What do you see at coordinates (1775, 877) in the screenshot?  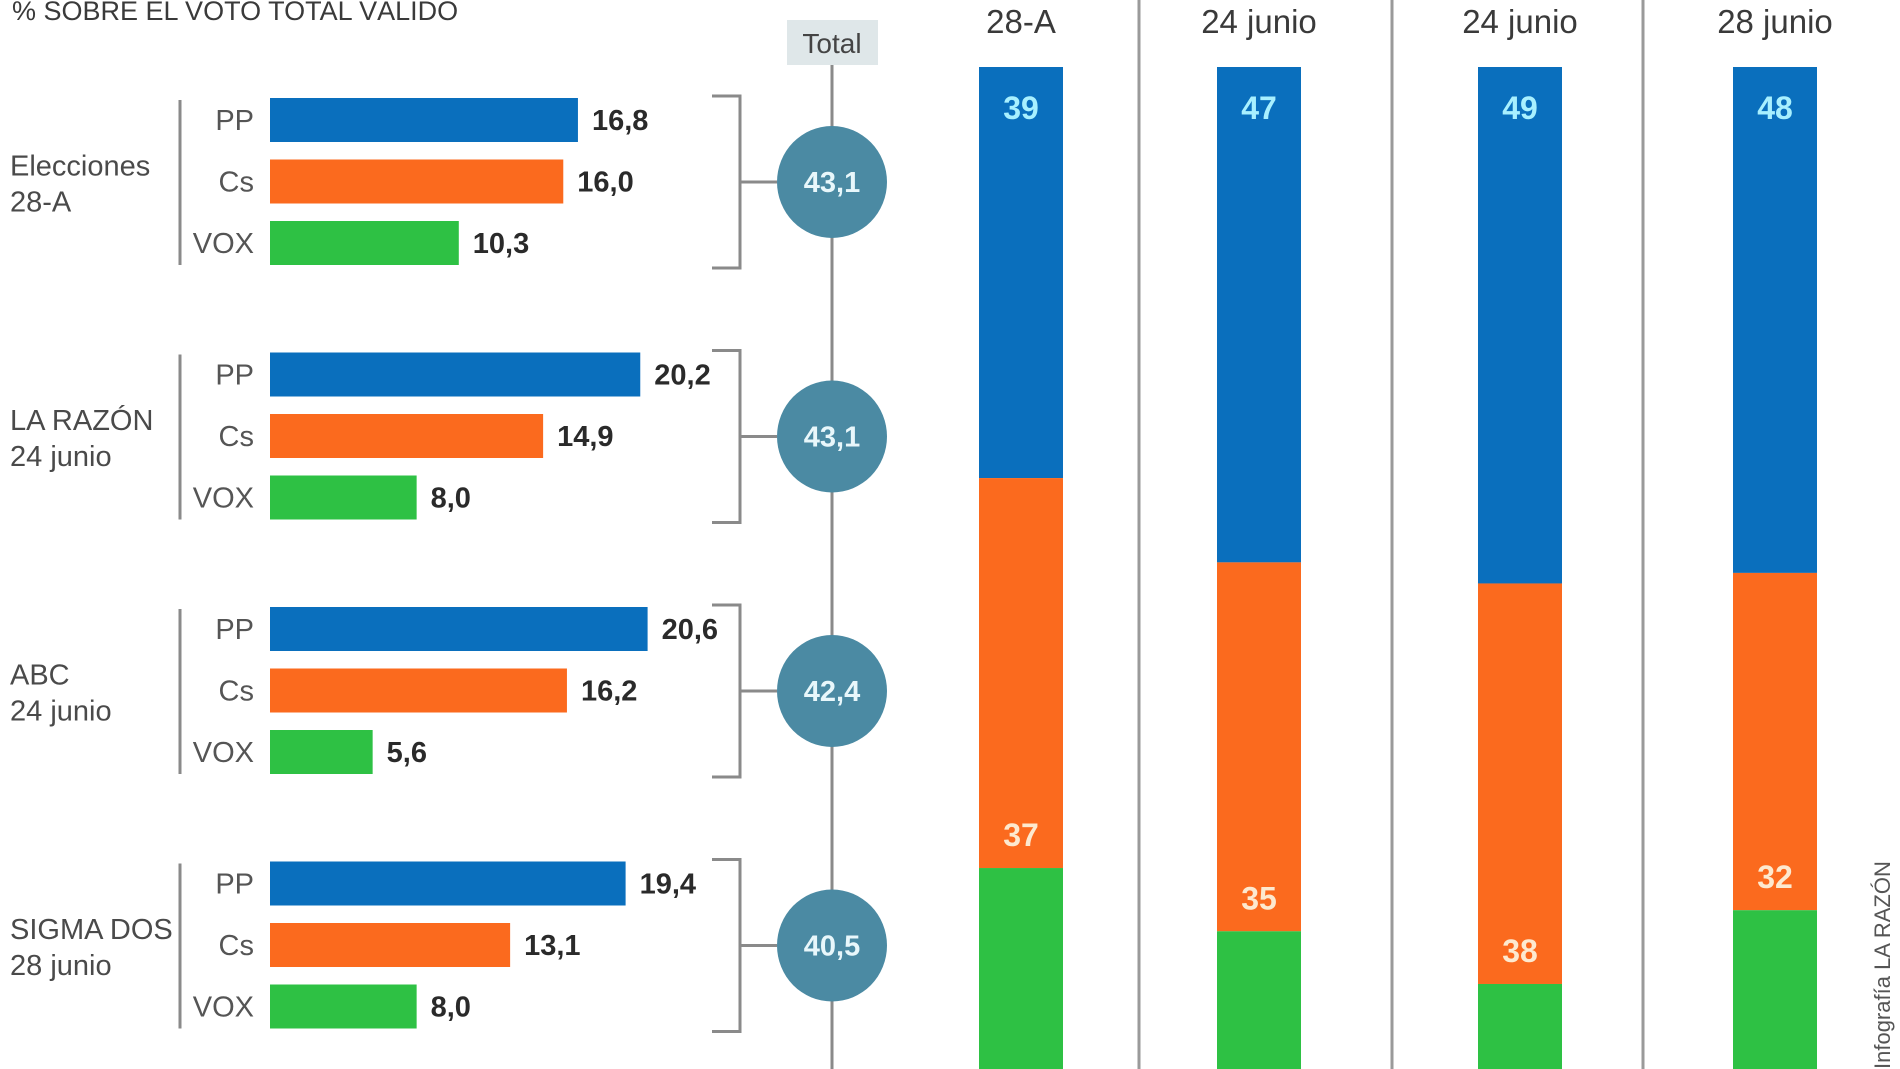 I see `segment-label: 32` at bounding box center [1775, 877].